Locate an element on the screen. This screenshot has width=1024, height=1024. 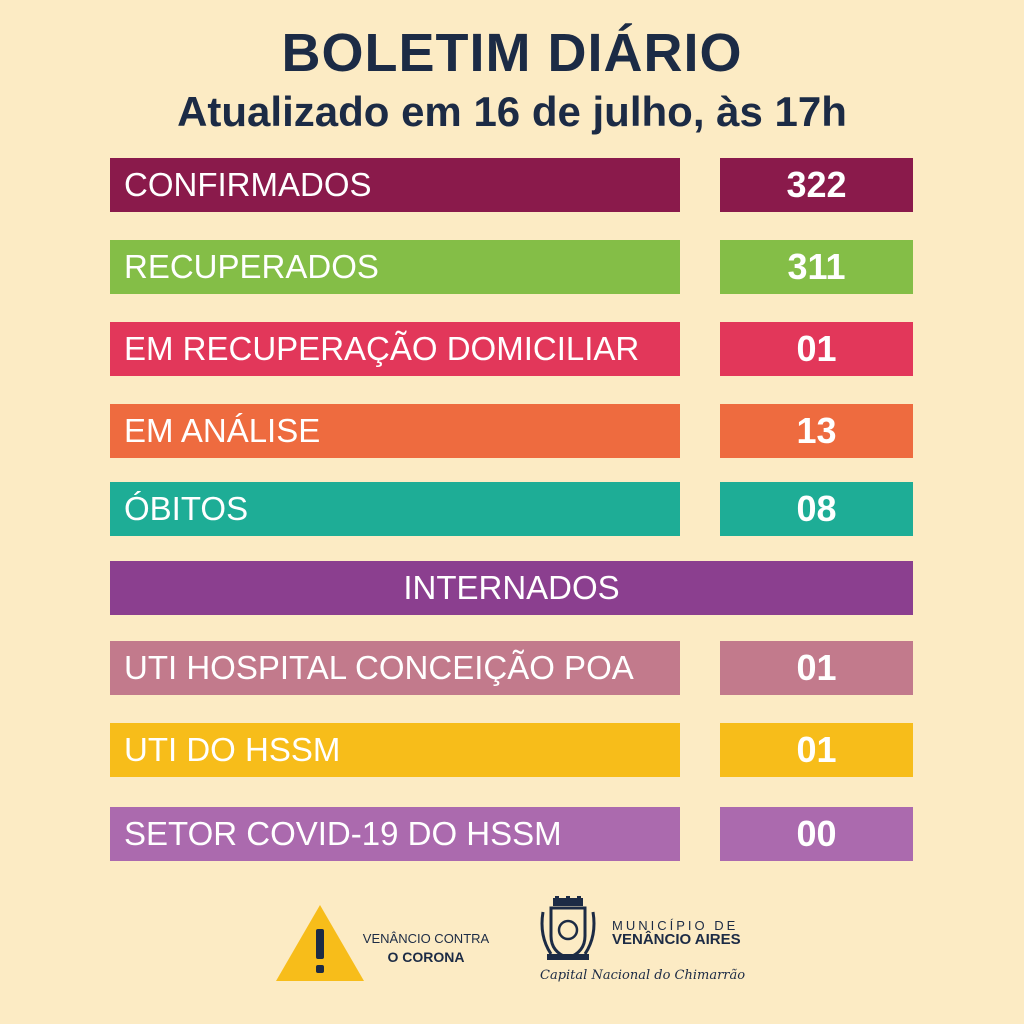
campaign-text: VENÂNCIO CONTRA O CORONA is located at coordinates (426, 948).